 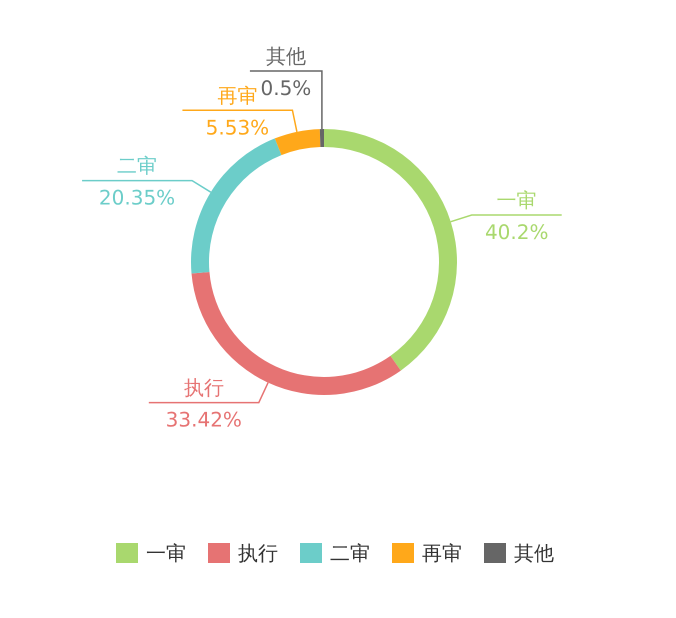 I want to click on data-label: 40.2%, so click(x=516, y=232).